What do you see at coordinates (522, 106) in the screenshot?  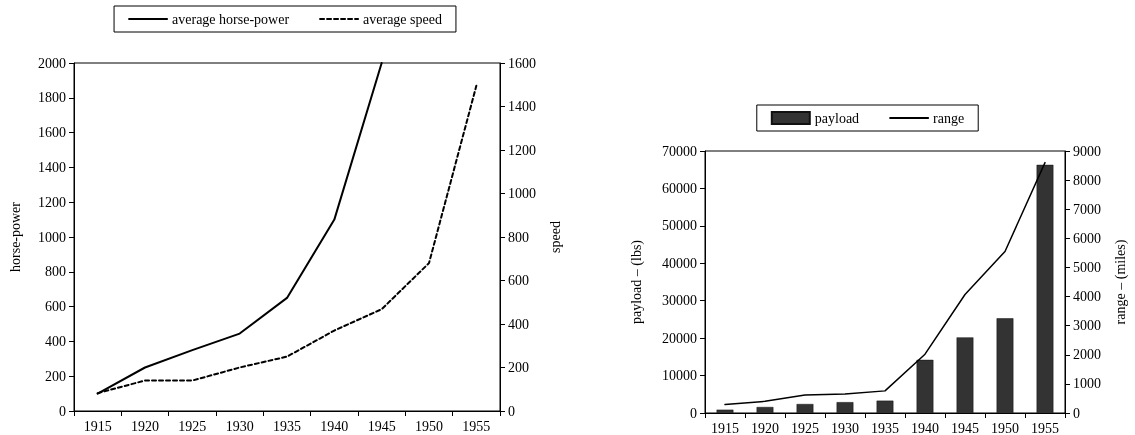 I see `y2-tick-label: 1400` at bounding box center [522, 106].